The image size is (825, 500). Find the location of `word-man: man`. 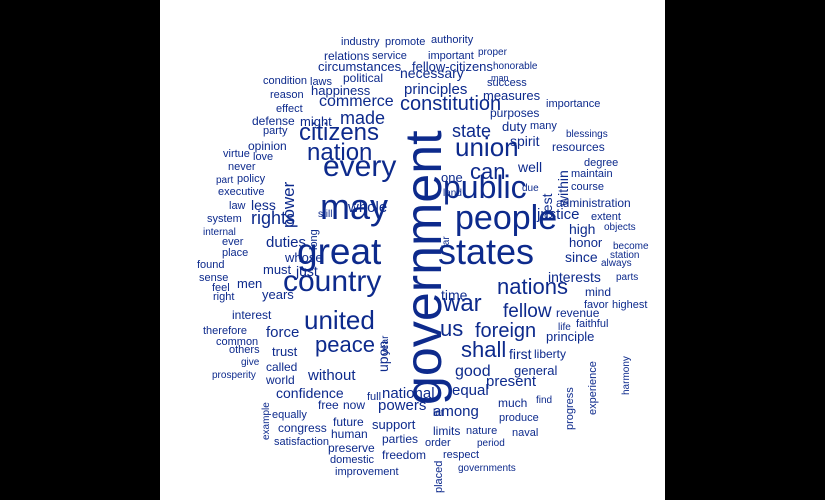

word-man: man is located at coordinates (500, 78).